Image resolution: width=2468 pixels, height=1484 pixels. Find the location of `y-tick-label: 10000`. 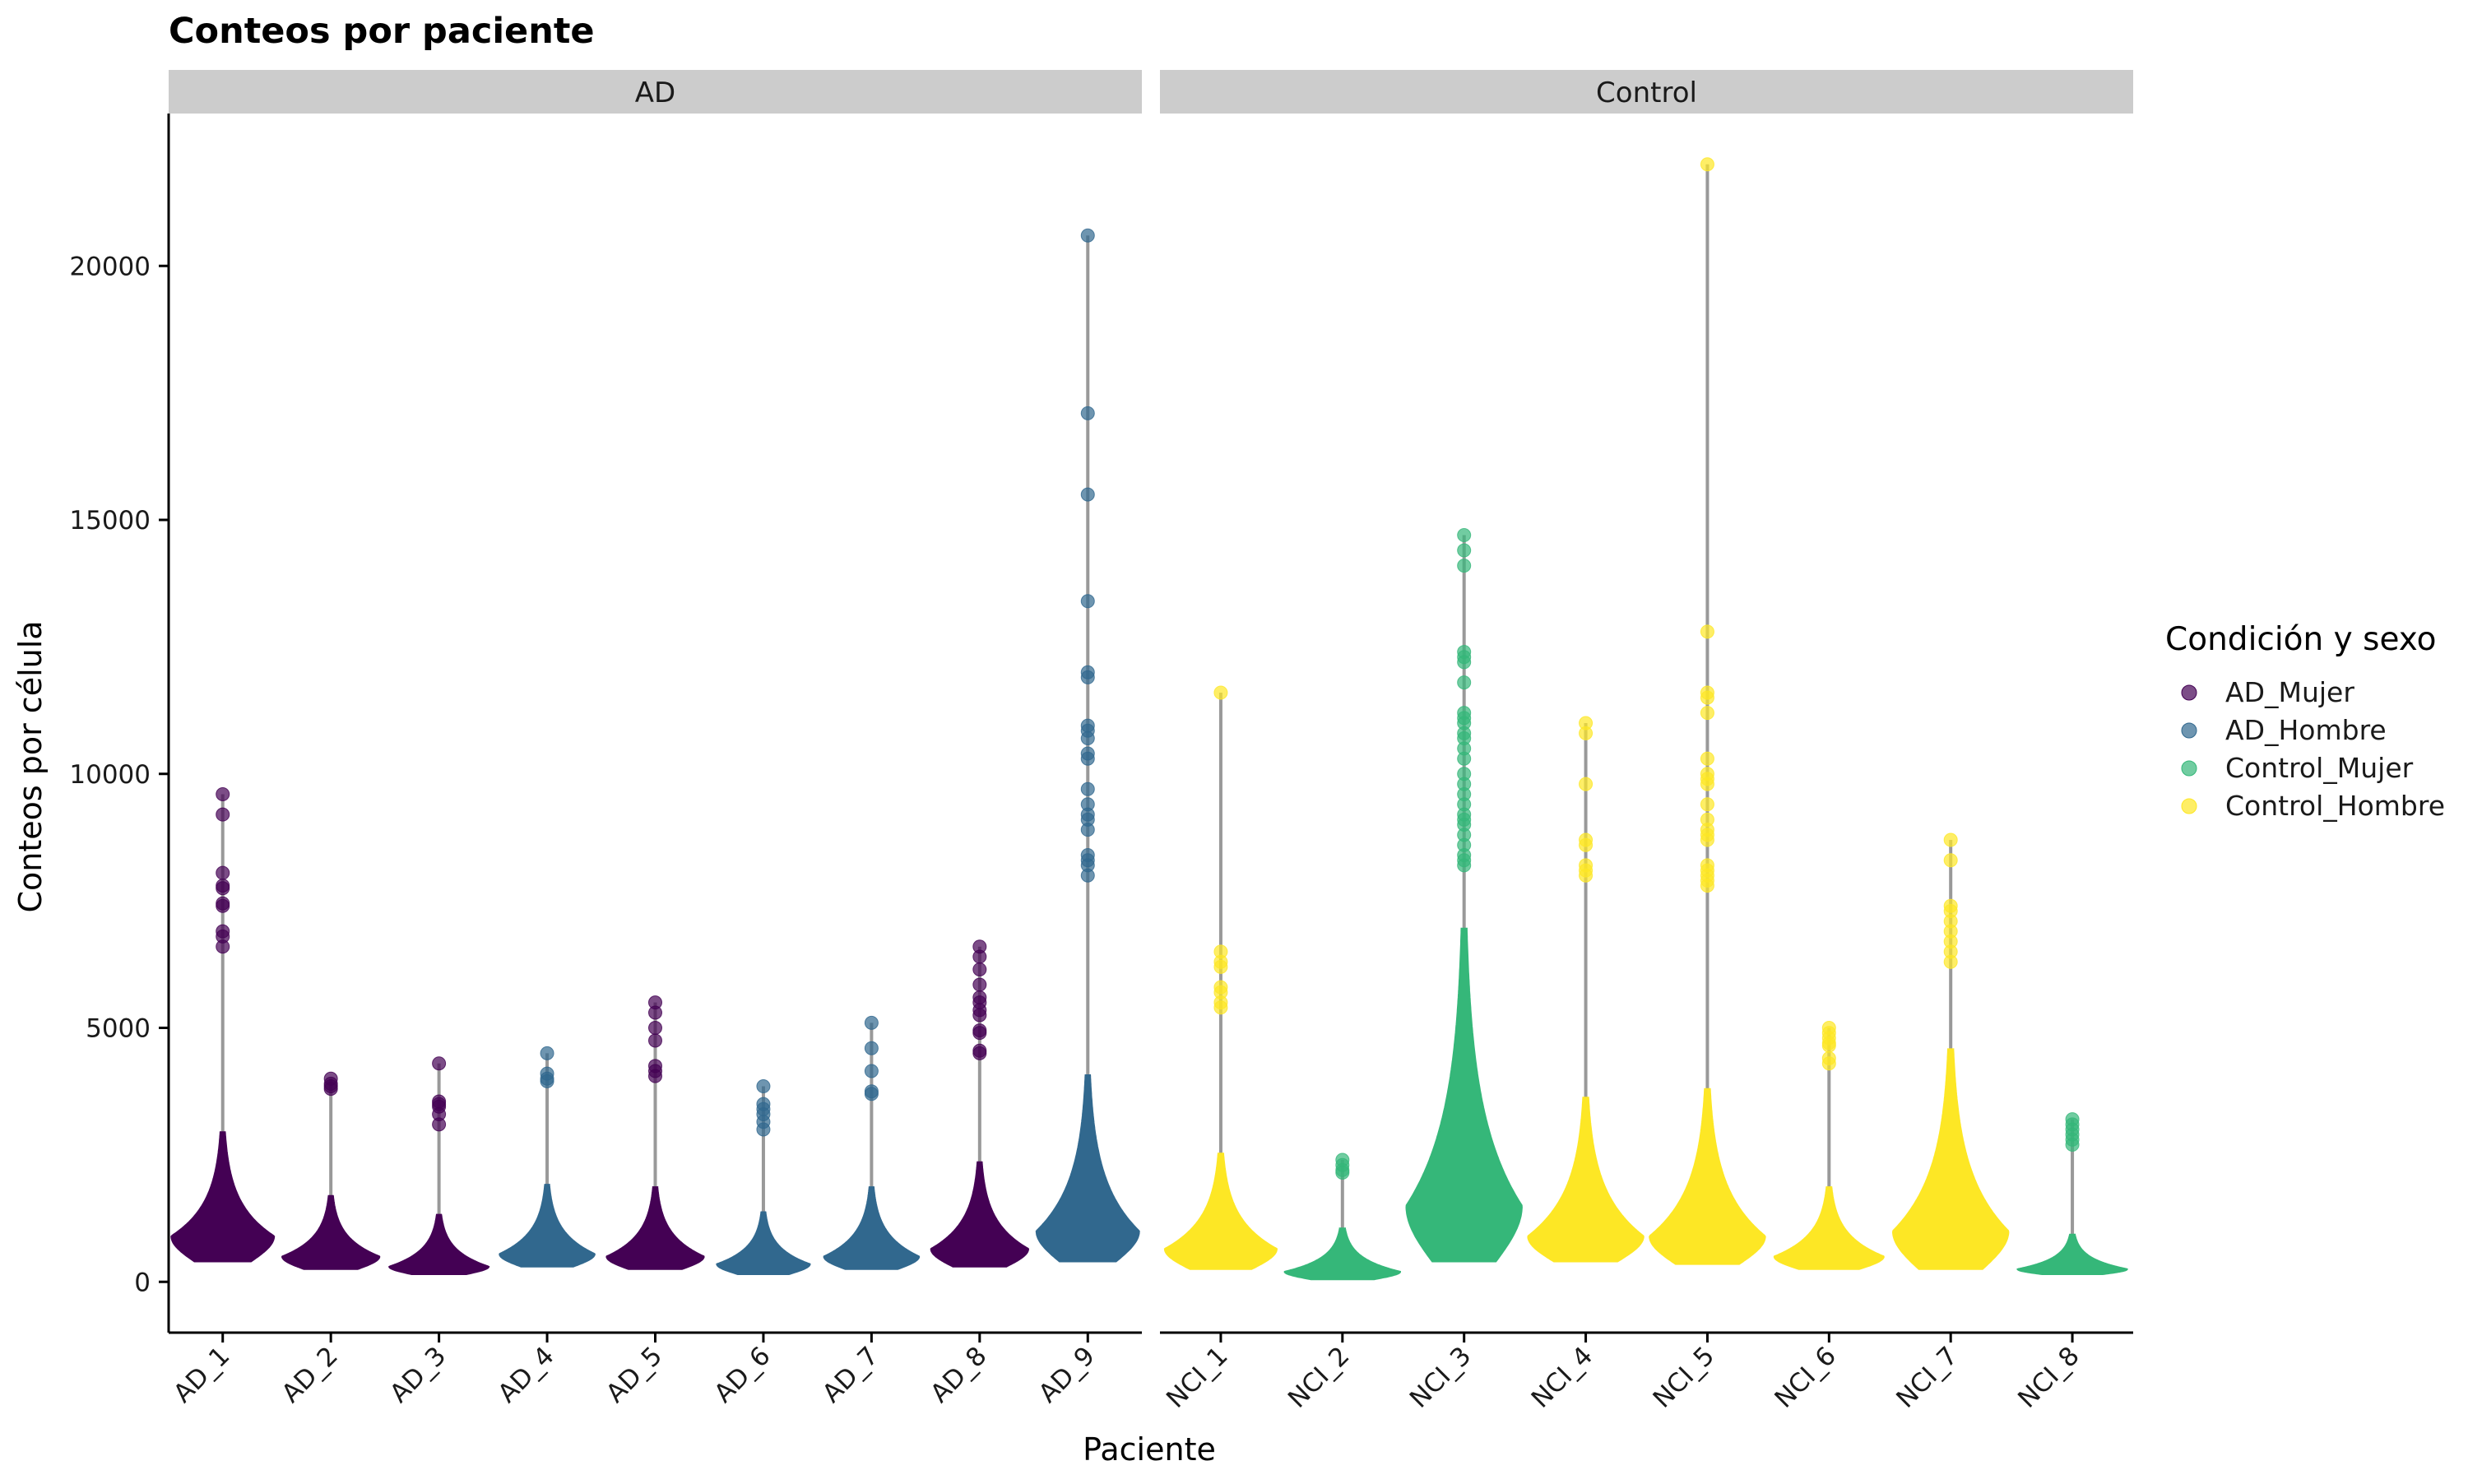

y-tick-label: 10000 is located at coordinates (110, 775).